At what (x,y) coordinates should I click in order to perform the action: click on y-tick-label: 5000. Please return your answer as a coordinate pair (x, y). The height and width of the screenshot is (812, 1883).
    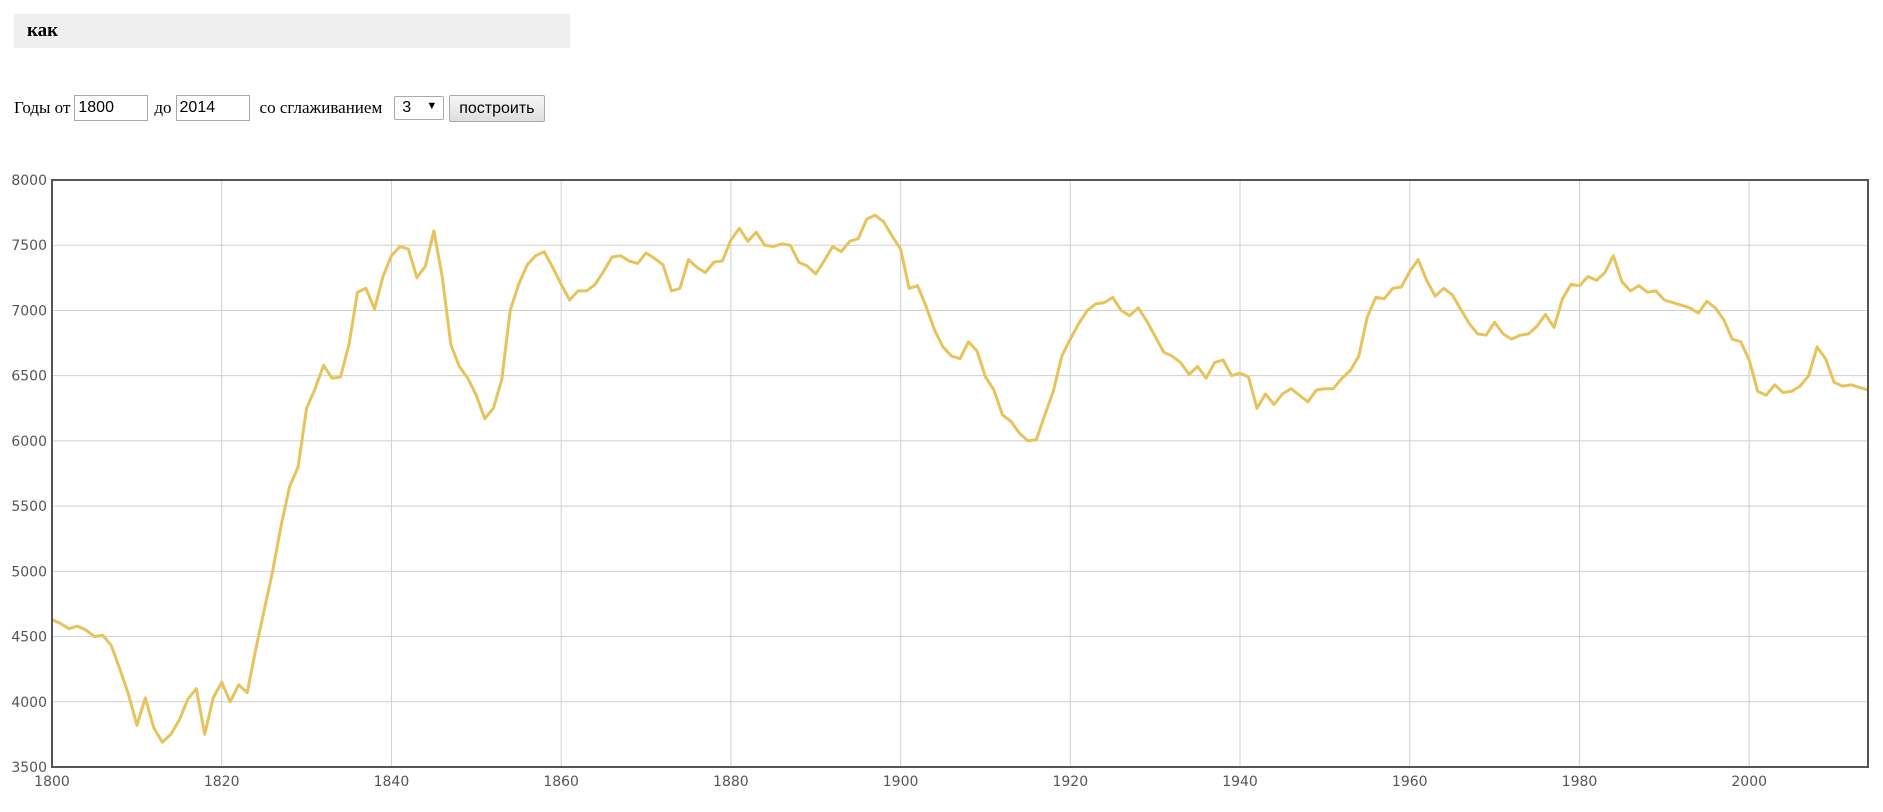
    Looking at the image, I should click on (29, 572).